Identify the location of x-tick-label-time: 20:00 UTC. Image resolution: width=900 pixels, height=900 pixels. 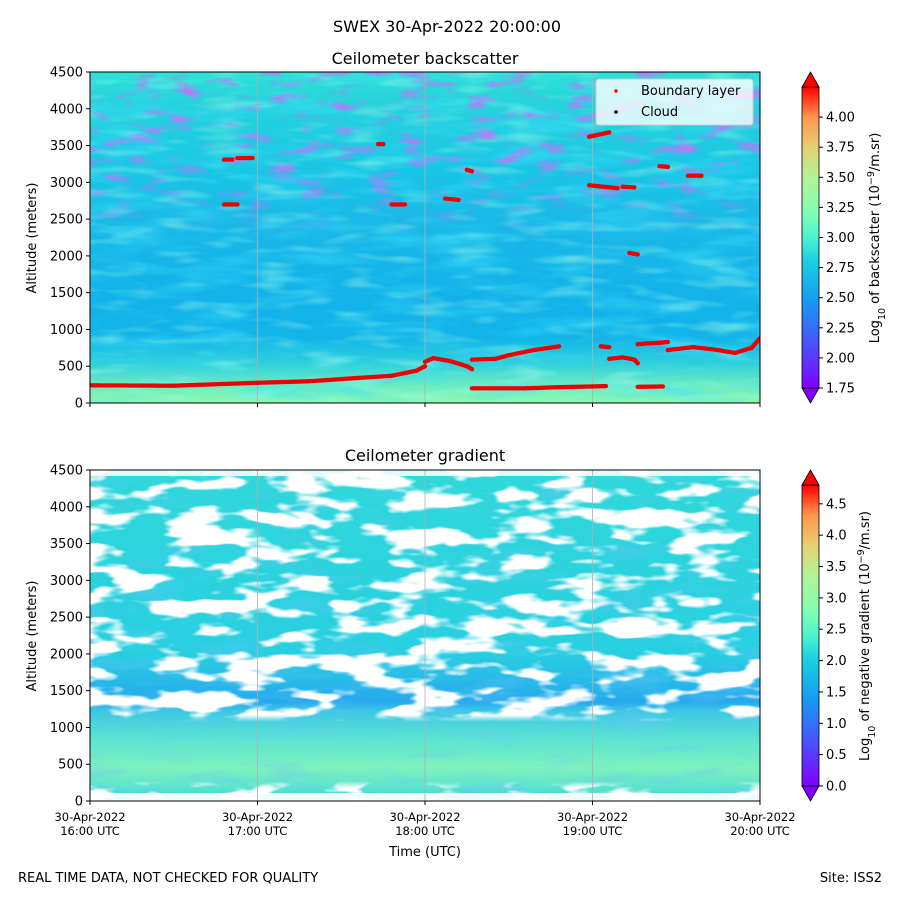
(760, 831).